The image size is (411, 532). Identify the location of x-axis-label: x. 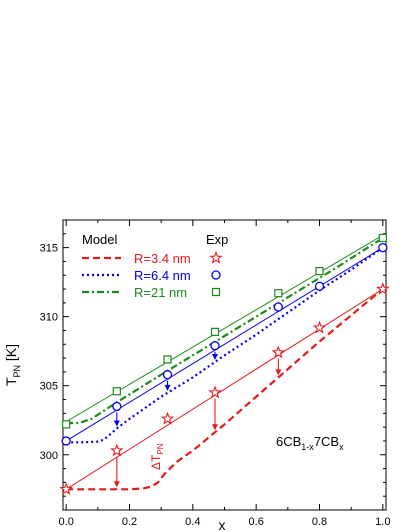
(222, 524).